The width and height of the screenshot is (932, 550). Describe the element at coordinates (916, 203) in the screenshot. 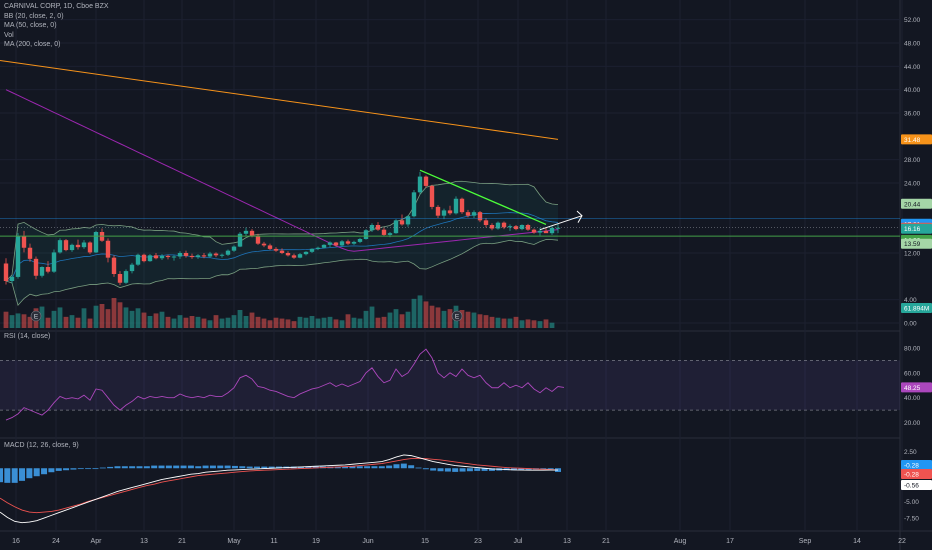

I see `price-label-badge: 20.44` at that location.